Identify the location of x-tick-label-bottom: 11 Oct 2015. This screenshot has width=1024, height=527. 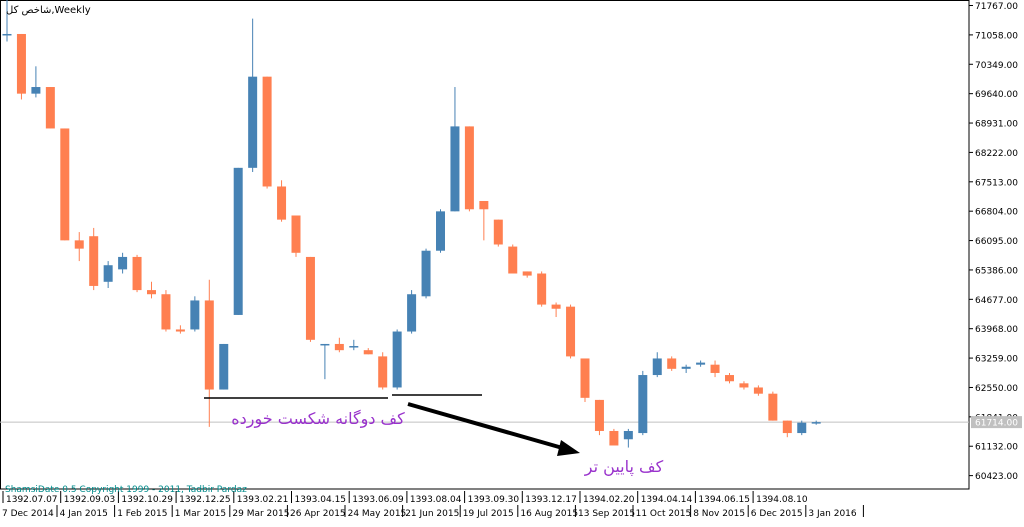
(664, 514).